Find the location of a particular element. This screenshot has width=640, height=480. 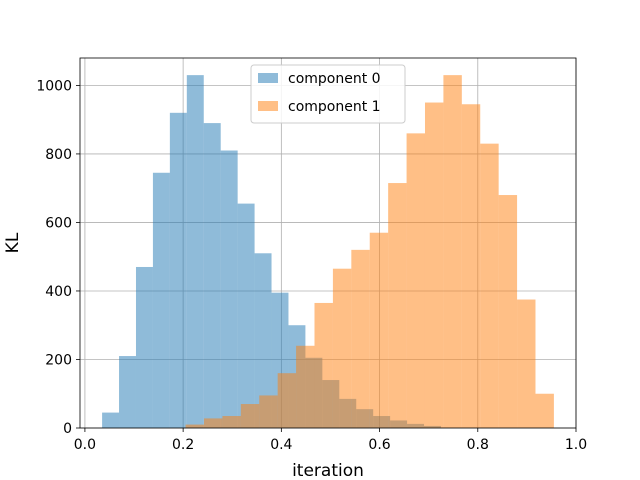

x-axis-label: iteration is located at coordinates (328, 470).